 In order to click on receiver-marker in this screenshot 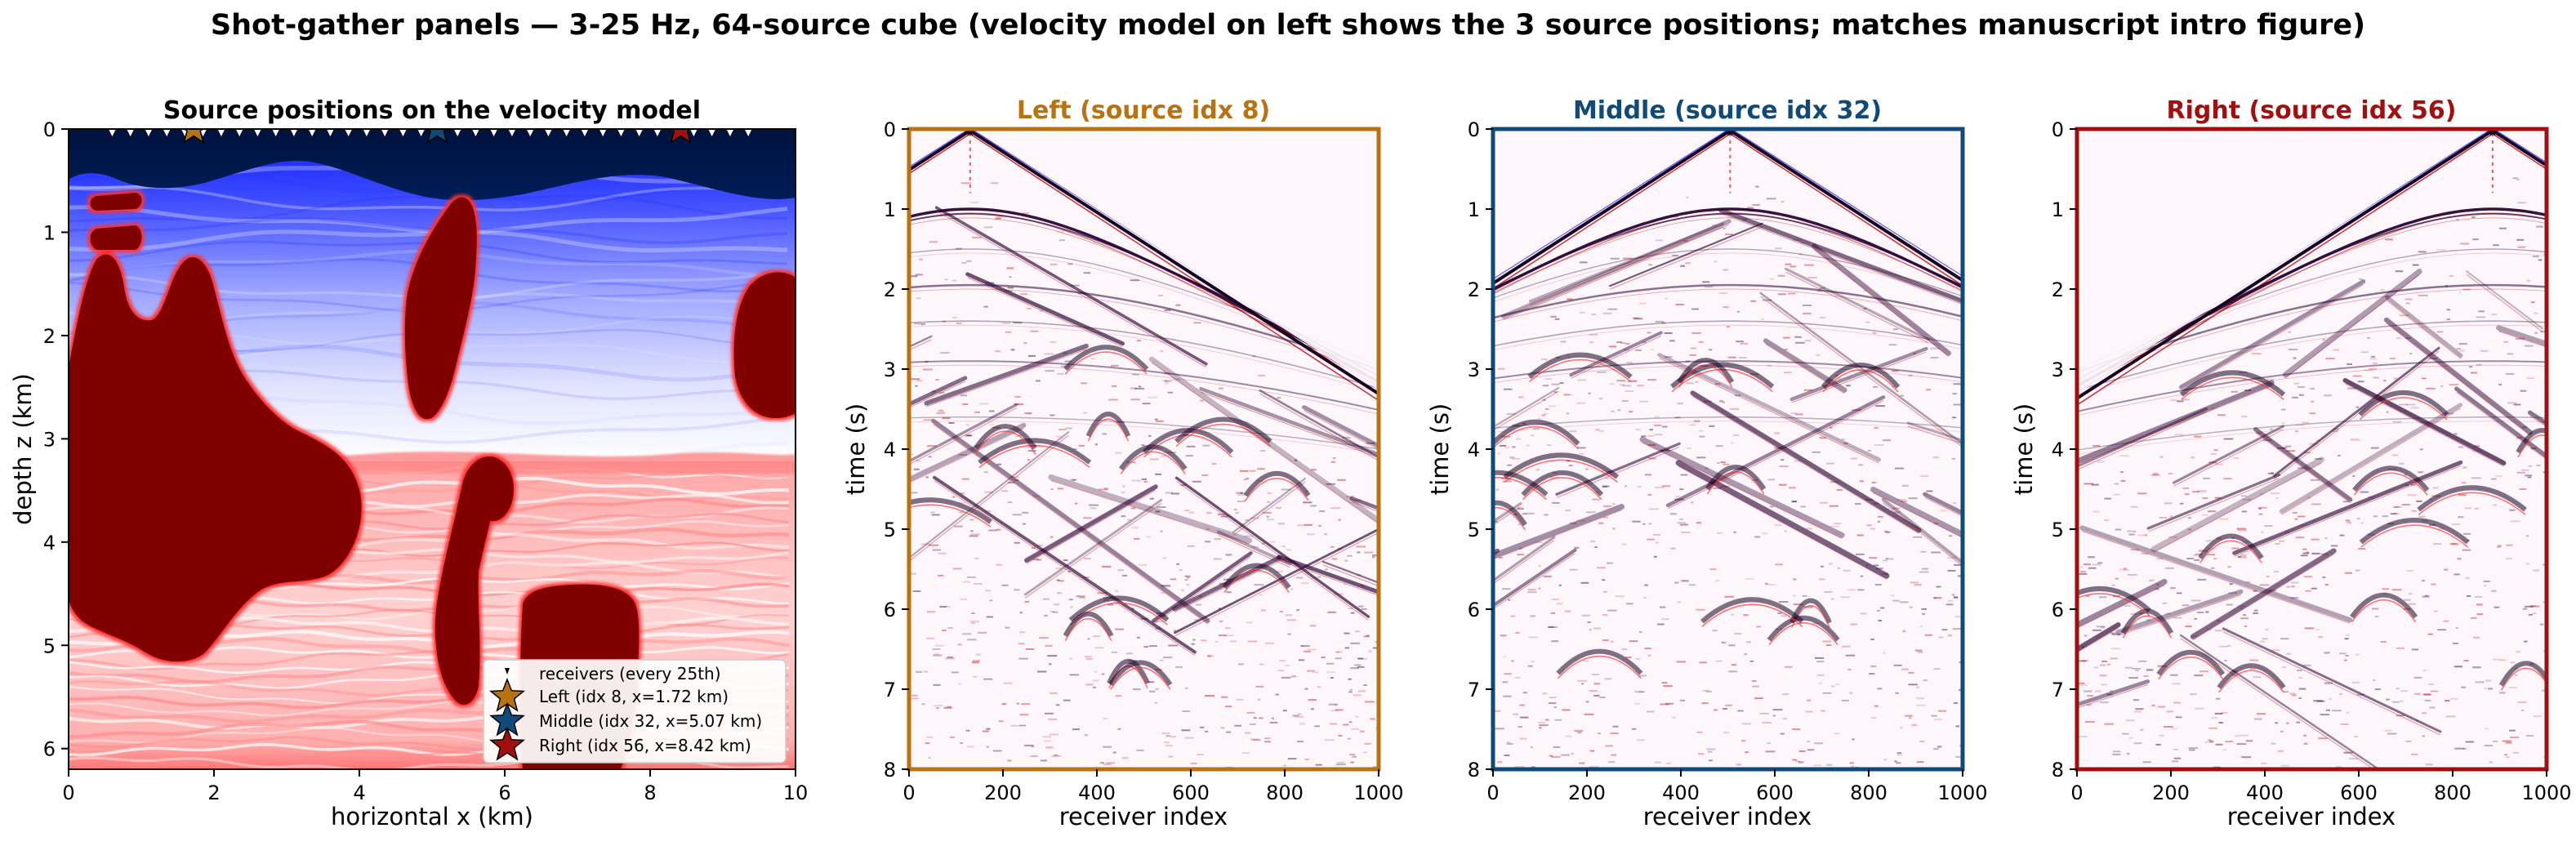, I will do `click(530, 133)`.